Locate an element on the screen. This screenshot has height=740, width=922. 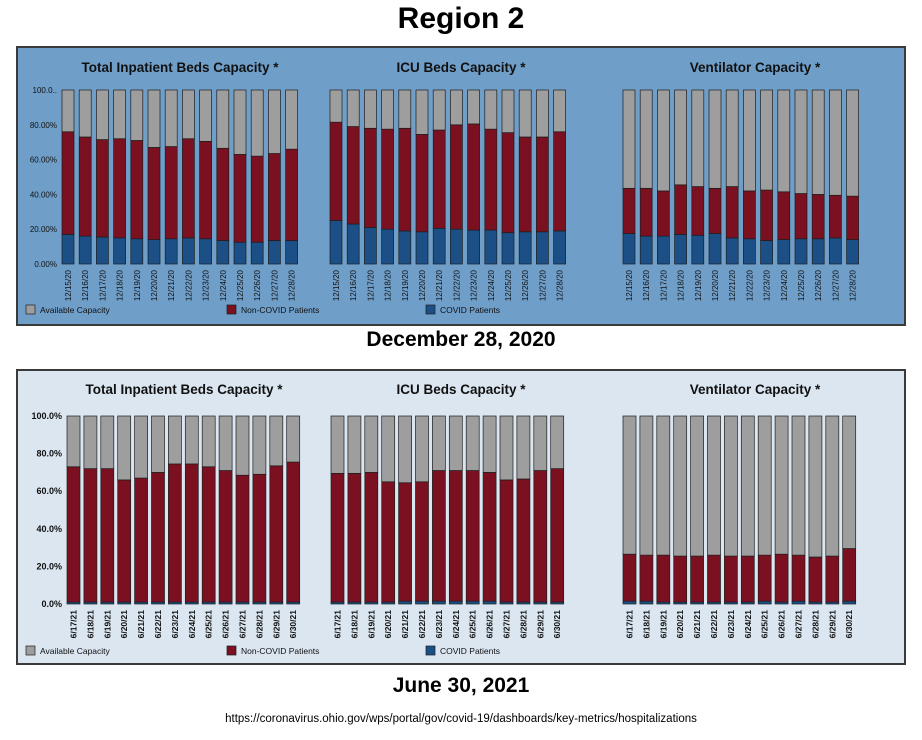
x-tick-date: 6/17/21 is located at coordinates (74, 624).